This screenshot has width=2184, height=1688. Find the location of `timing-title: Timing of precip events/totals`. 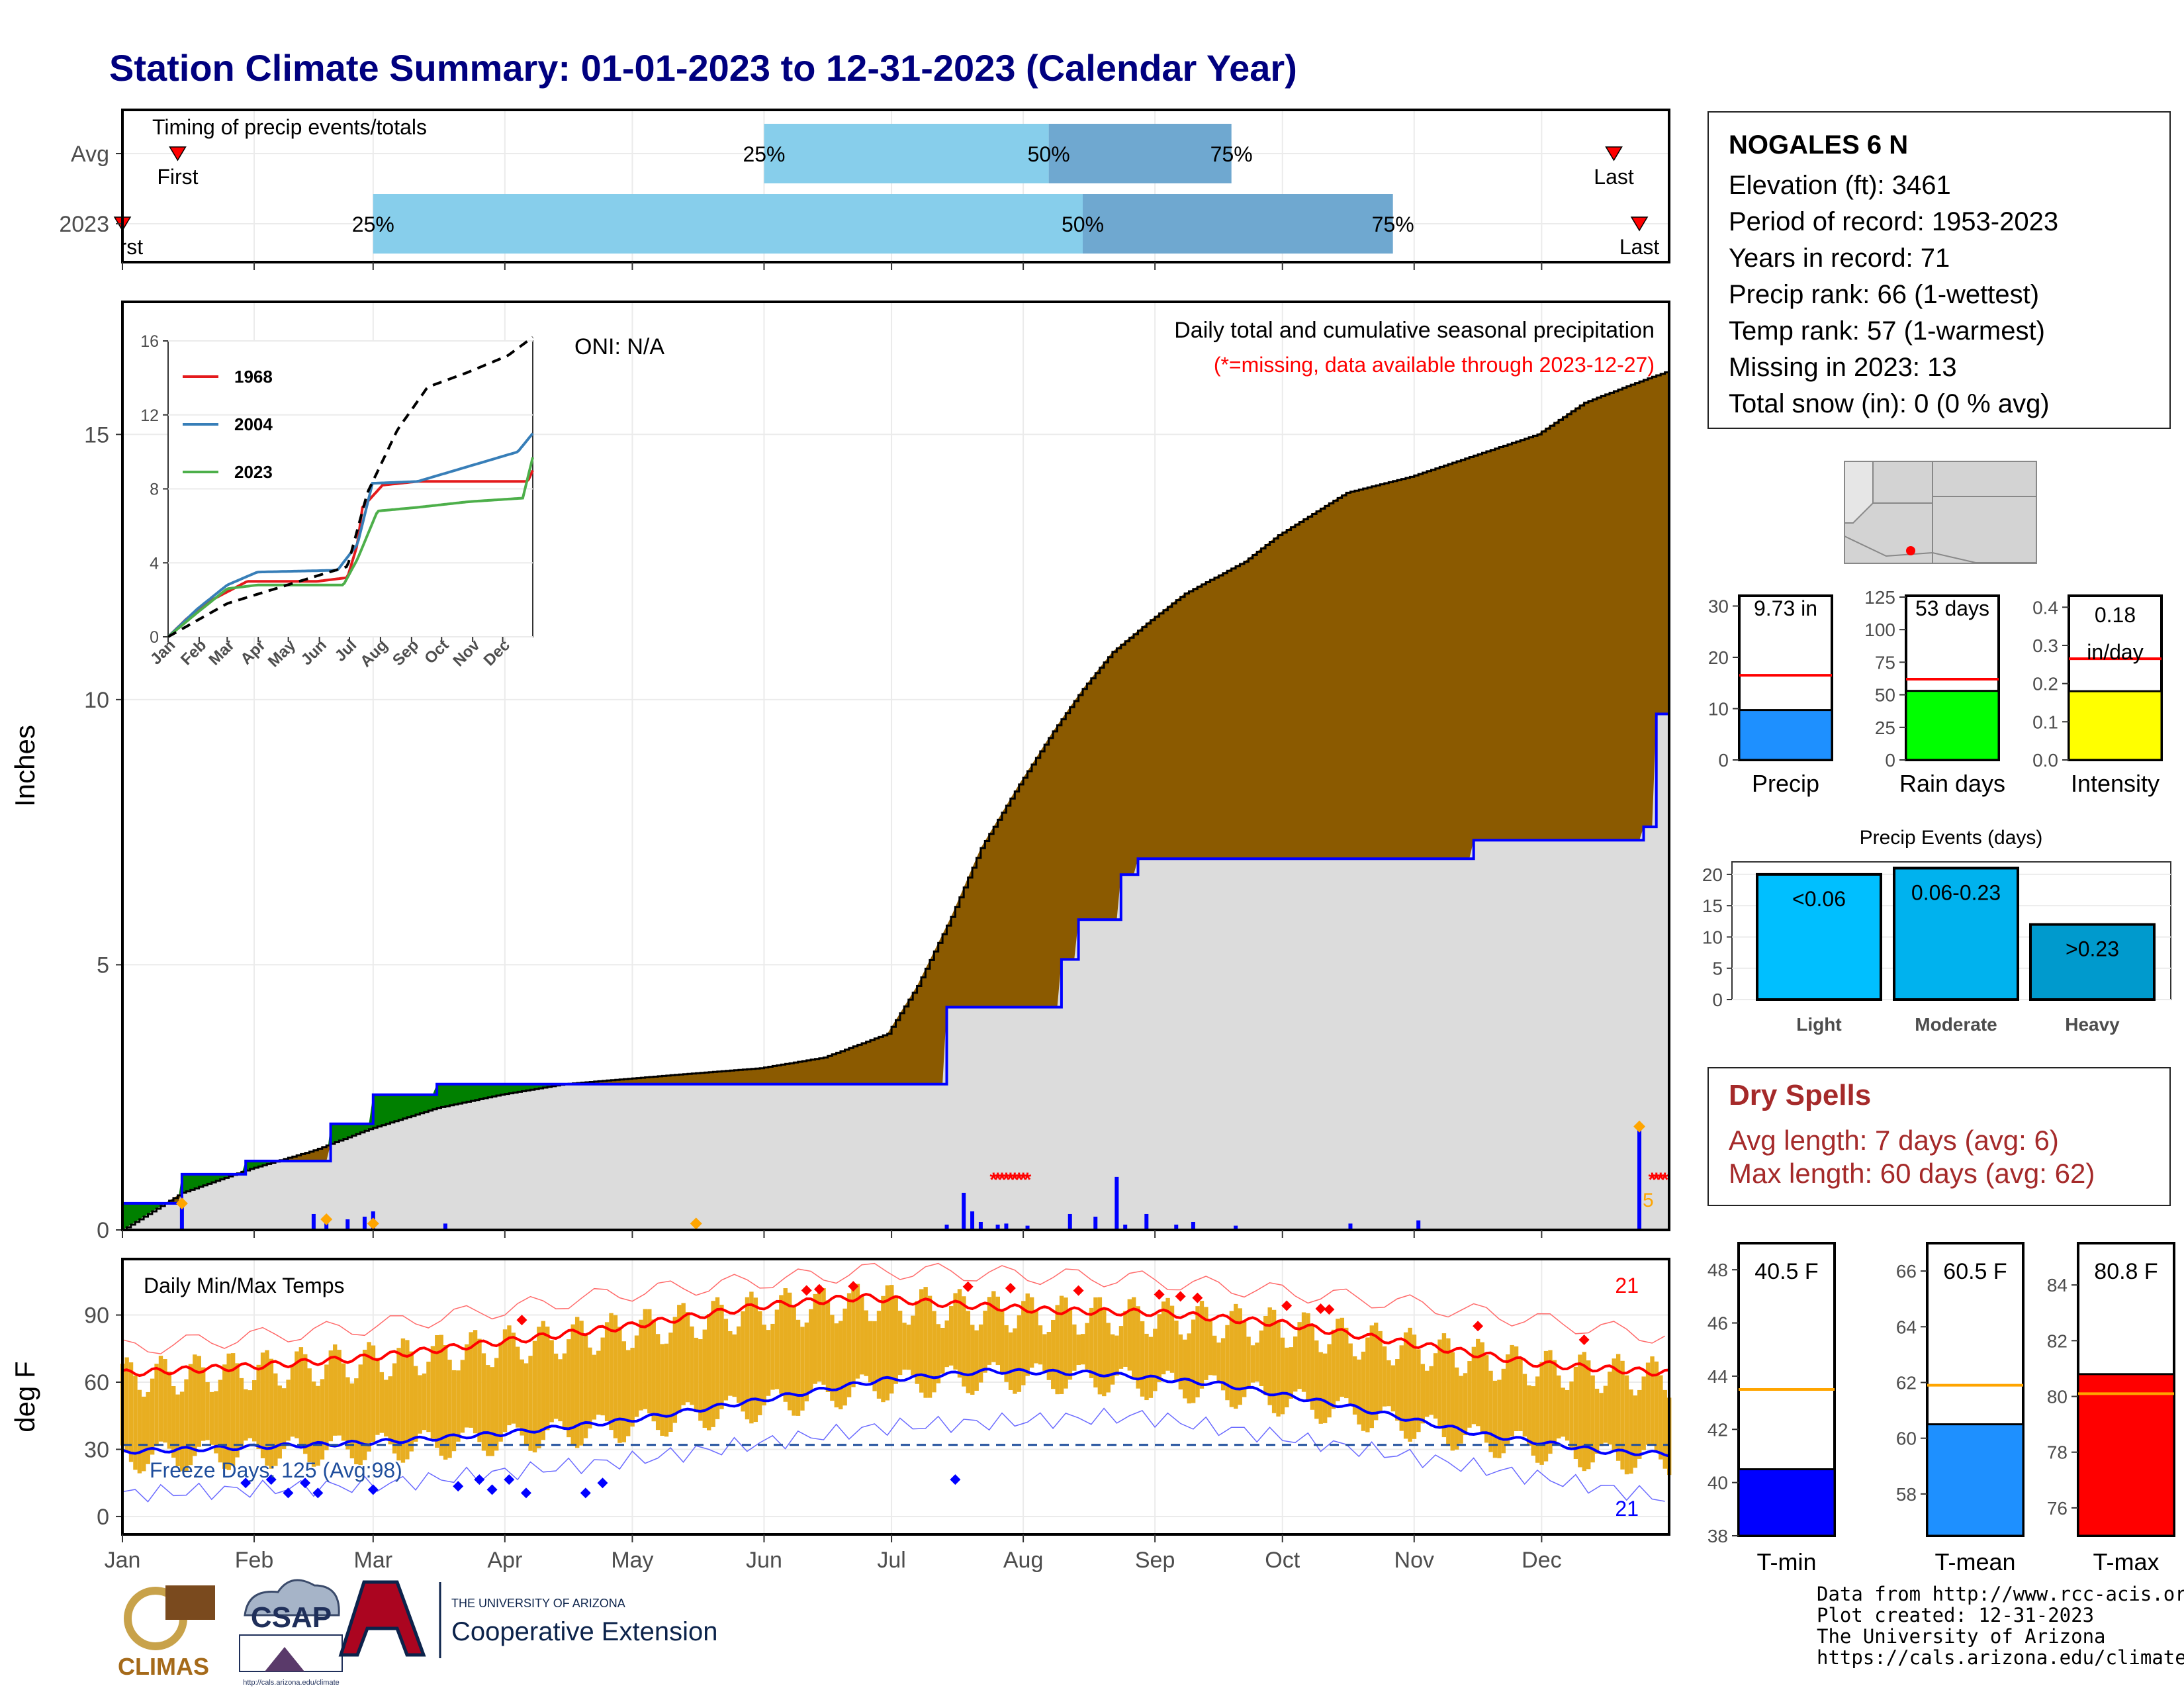

timing-title: Timing of precip events/totals is located at coordinates (289, 127).